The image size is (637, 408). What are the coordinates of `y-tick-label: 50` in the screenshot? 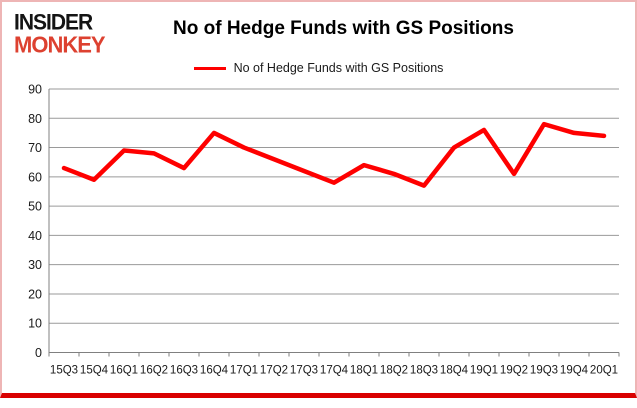 It's located at (35, 207).